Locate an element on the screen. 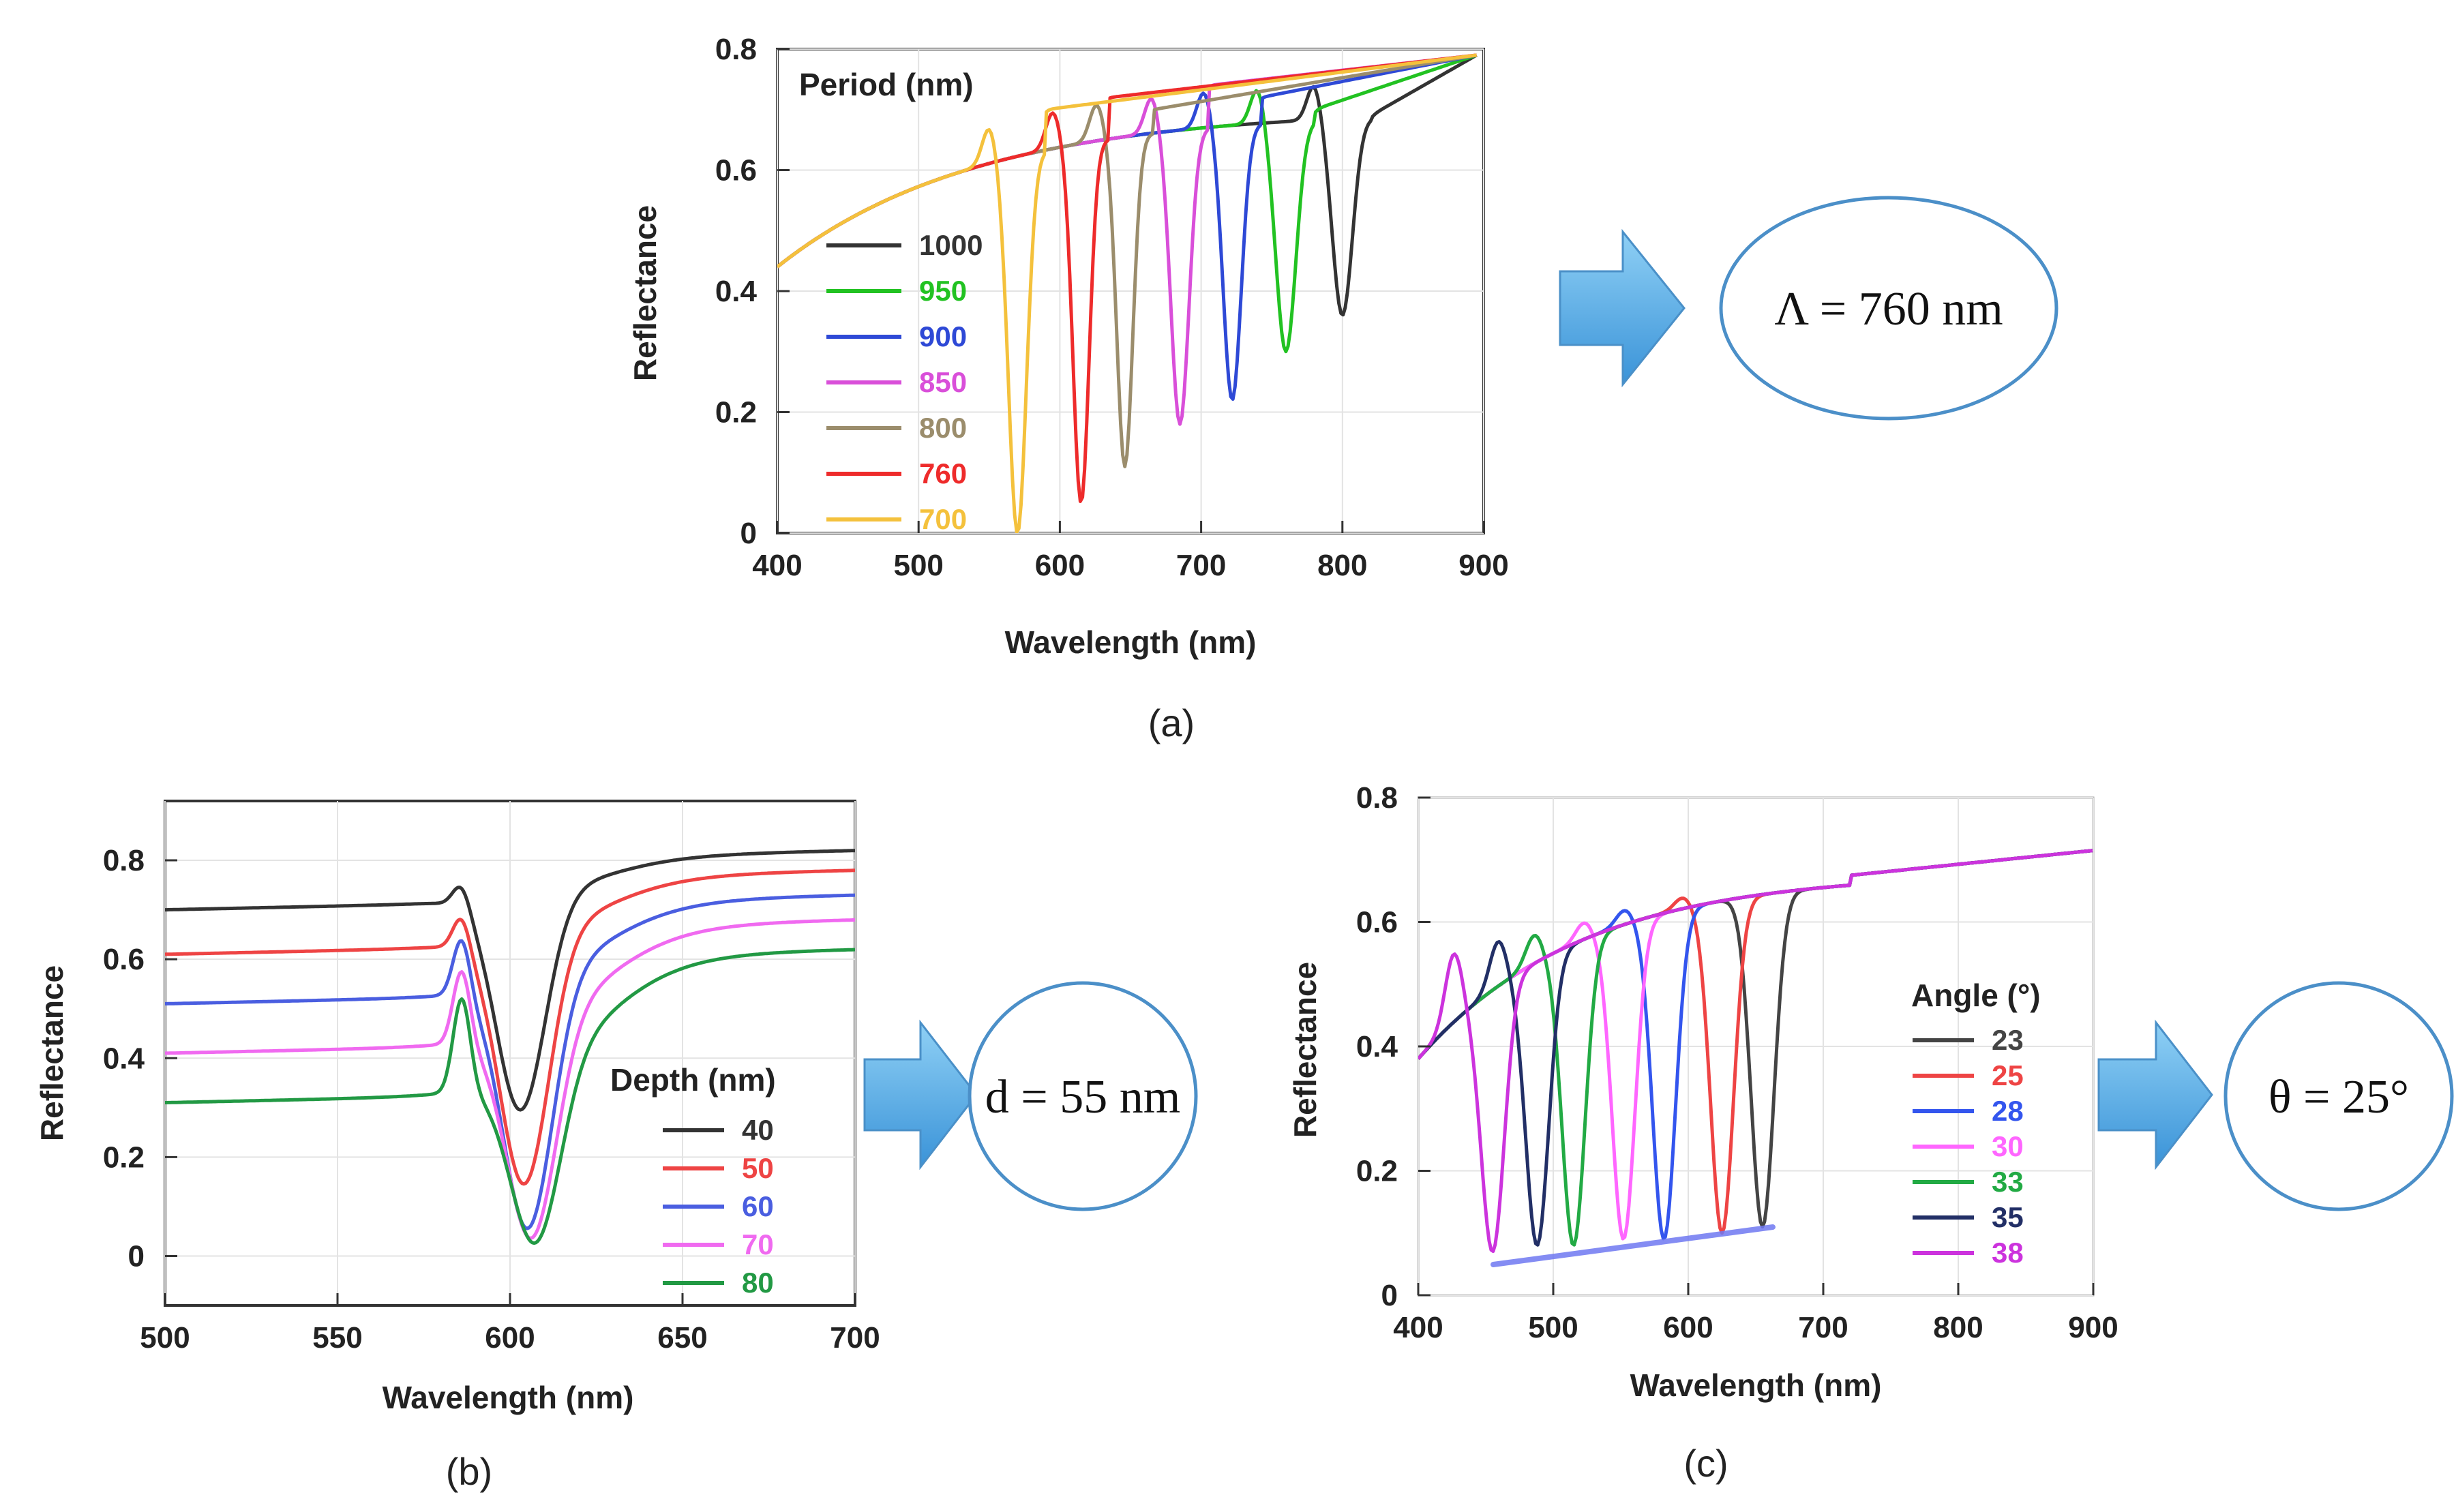  legend-entry: 25 is located at coordinates (2008, 1075).